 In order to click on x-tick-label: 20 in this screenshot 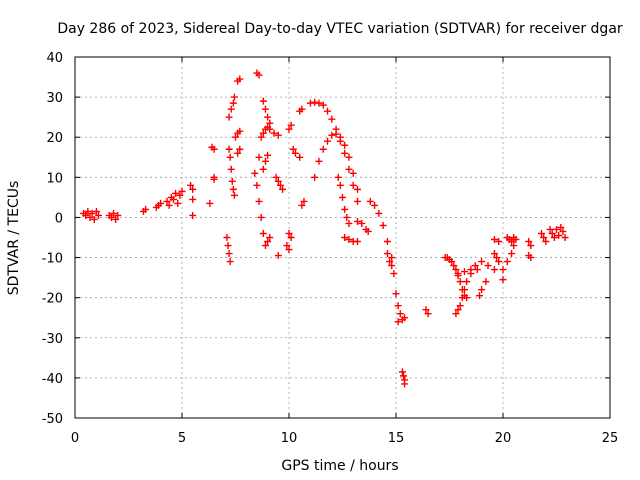, I will do `click(503, 438)`.